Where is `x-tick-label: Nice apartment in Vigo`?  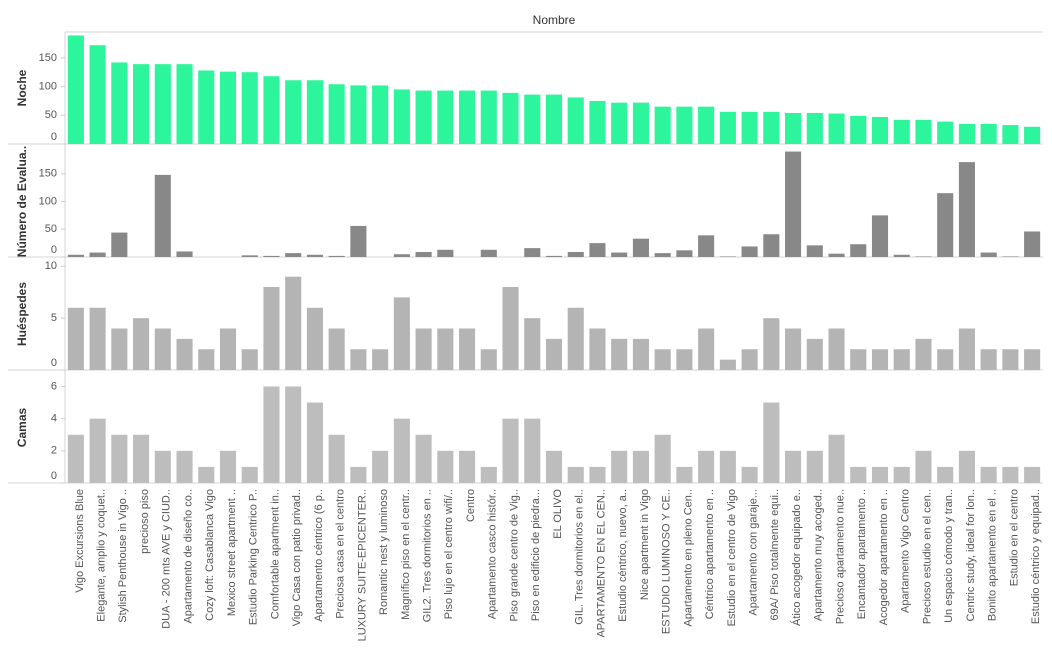
x-tick-label: Nice apartment in Vigo is located at coordinates (645, 544).